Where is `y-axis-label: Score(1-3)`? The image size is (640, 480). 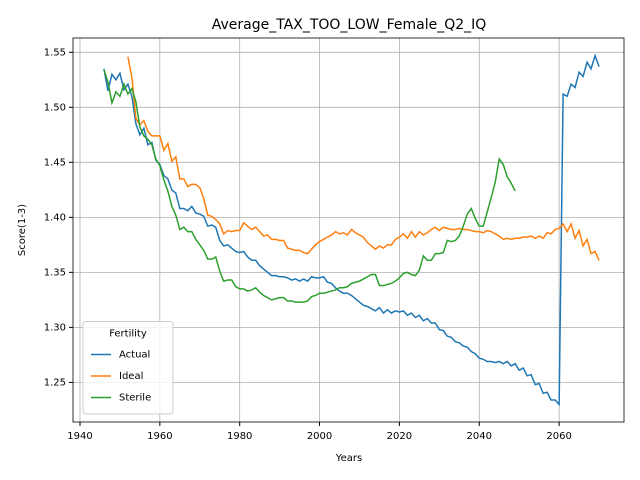 y-axis-label: Score(1-3) is located at coordinates (22, 230).